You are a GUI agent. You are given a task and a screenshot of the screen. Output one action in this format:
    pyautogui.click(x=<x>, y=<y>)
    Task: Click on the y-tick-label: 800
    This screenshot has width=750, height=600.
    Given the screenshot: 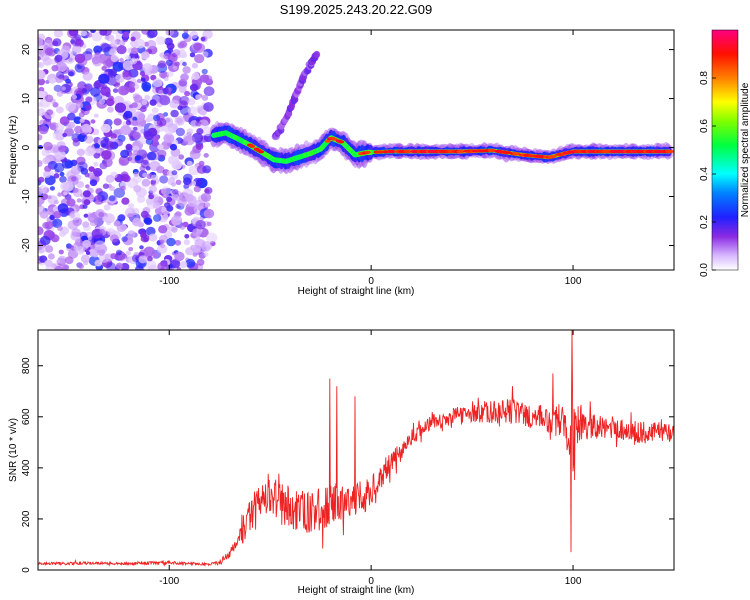 What is the action you would take?
    pyautogui.click(x=26, y=365)
    